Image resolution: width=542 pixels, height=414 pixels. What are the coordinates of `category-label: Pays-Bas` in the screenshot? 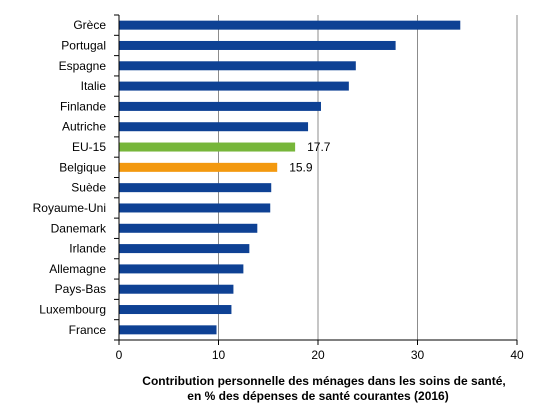 It's located at (80, 289).